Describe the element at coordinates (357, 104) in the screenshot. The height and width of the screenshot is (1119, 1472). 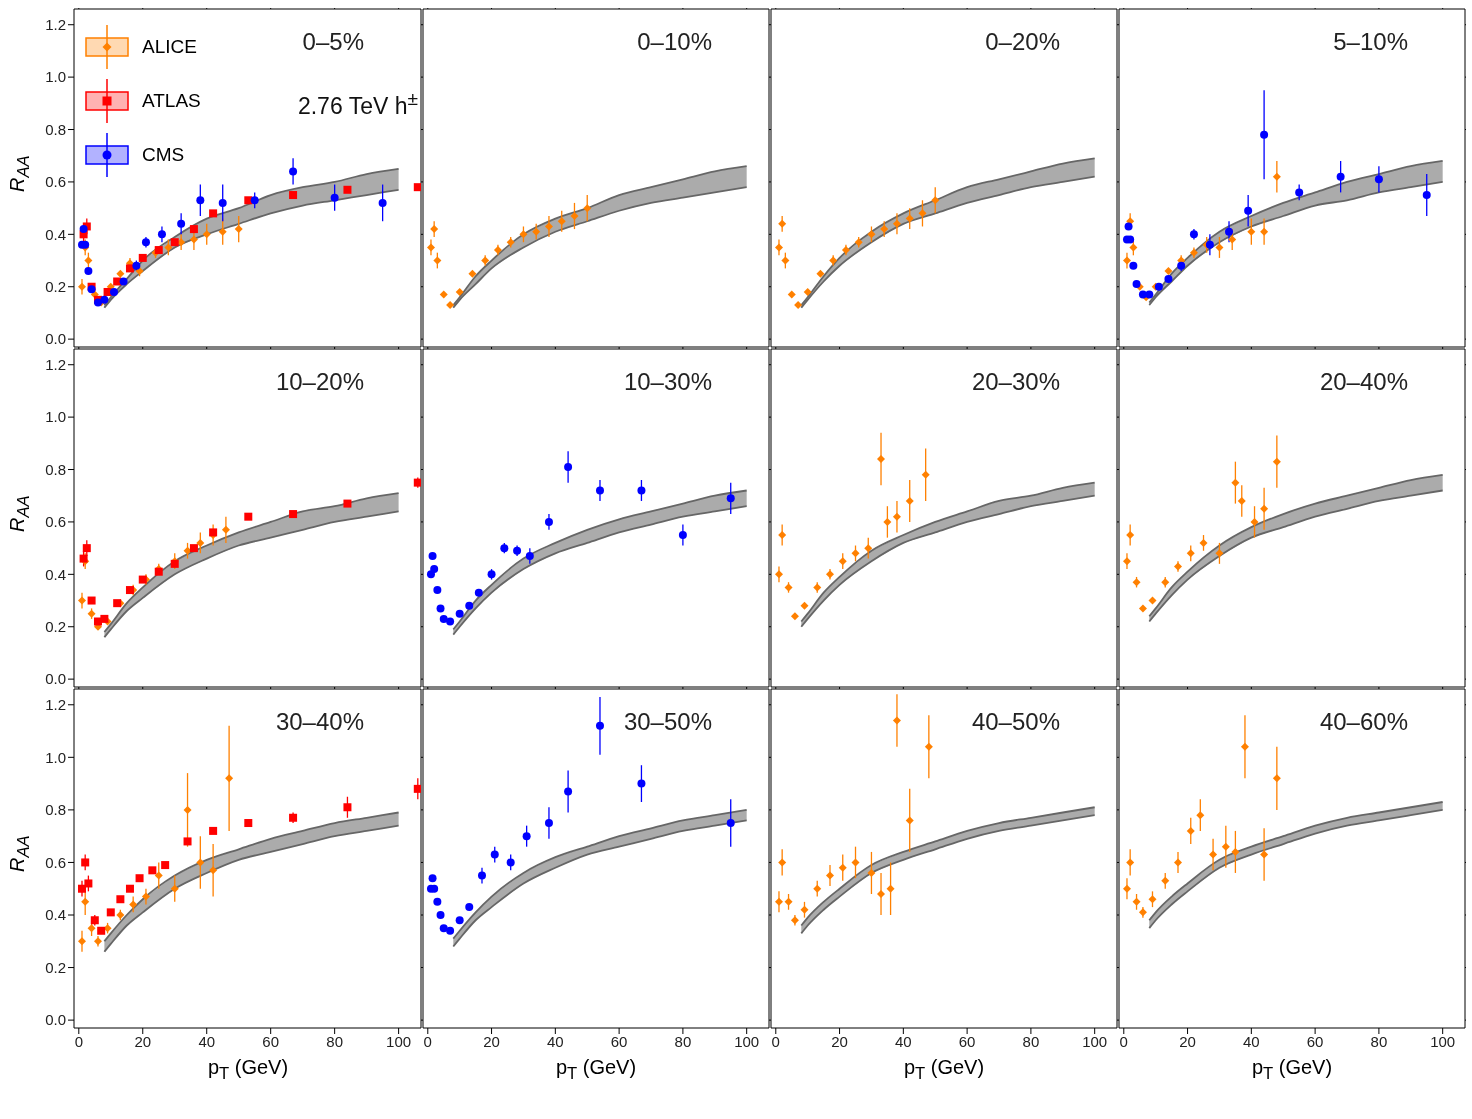
I see `annotation: 2.76 TeV h$^{±}$` at that location.